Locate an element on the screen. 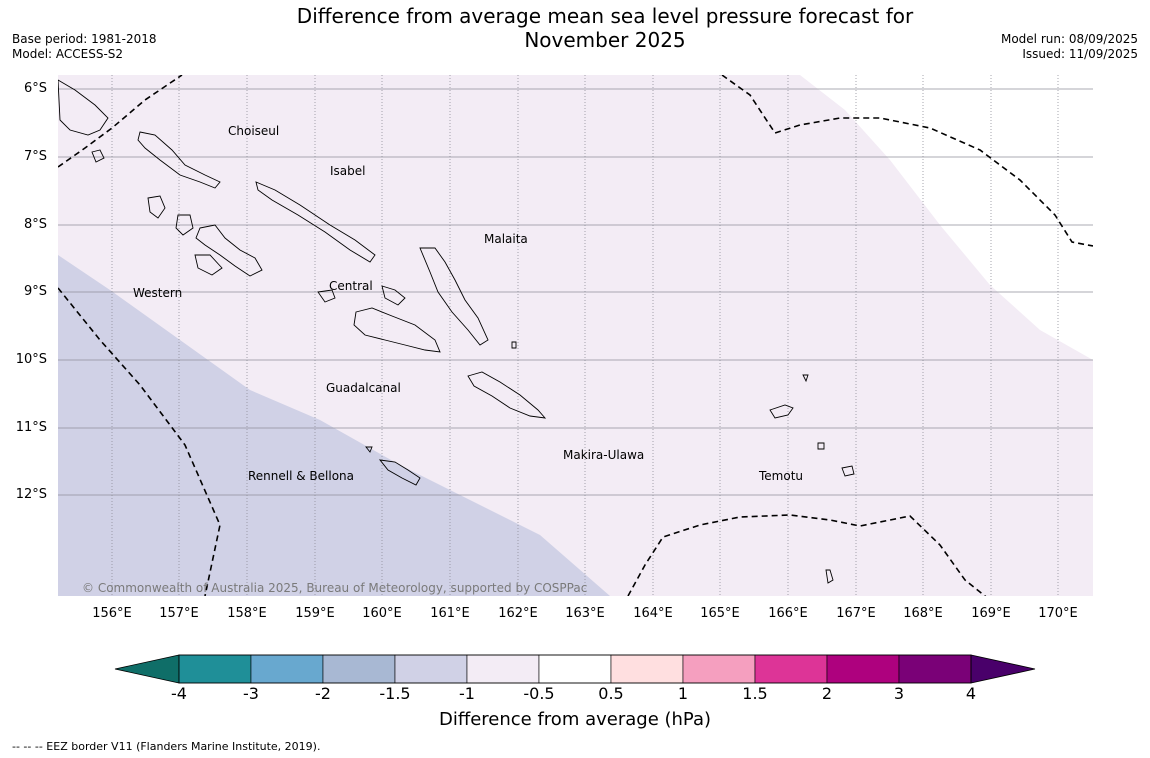 The width and height of the screenshot is (1150, 758). lon-label: 162°E is located at coordinates (518, 613).